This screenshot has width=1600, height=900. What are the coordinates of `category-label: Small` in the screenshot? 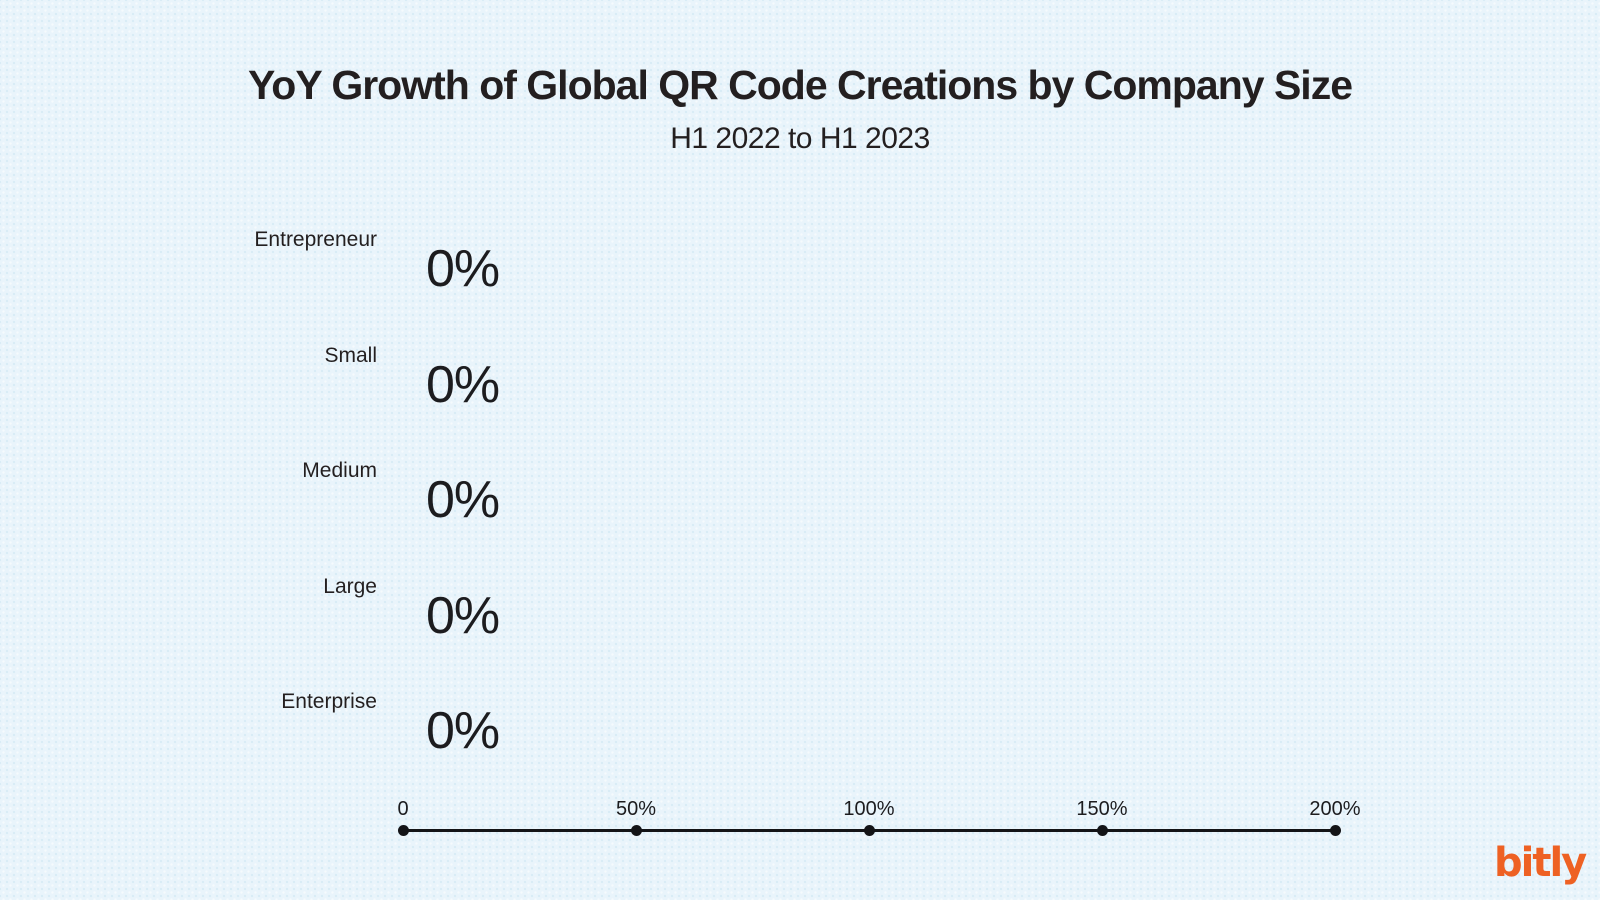 It's located at (350, 355).